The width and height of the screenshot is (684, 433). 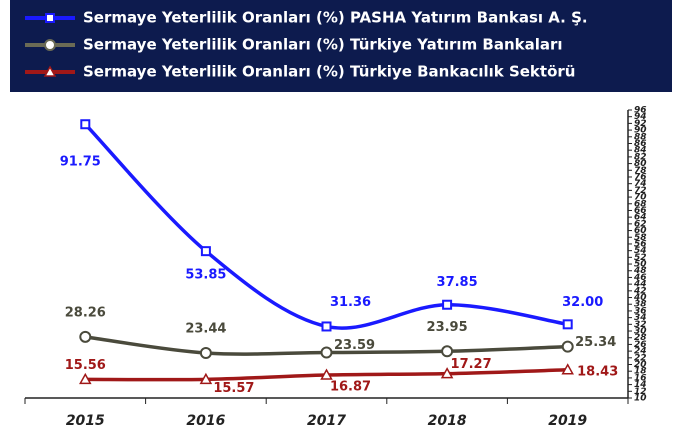 I want to click on y-tick-label: 74, so click(x=640, y=184).